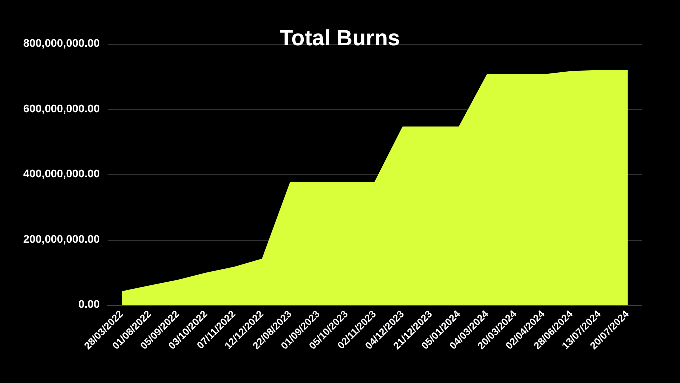  I want to click on y-tick-label: 600,000,000.00, so click(62, 109).